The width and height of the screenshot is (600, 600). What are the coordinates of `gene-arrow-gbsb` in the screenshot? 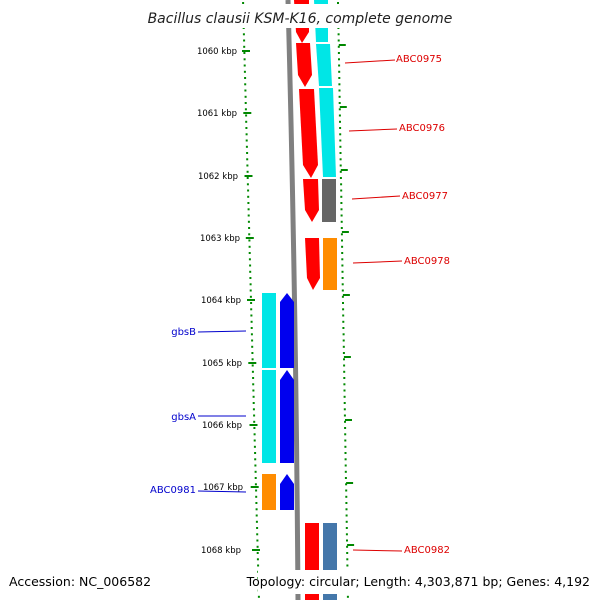 It's located at (287, 330).